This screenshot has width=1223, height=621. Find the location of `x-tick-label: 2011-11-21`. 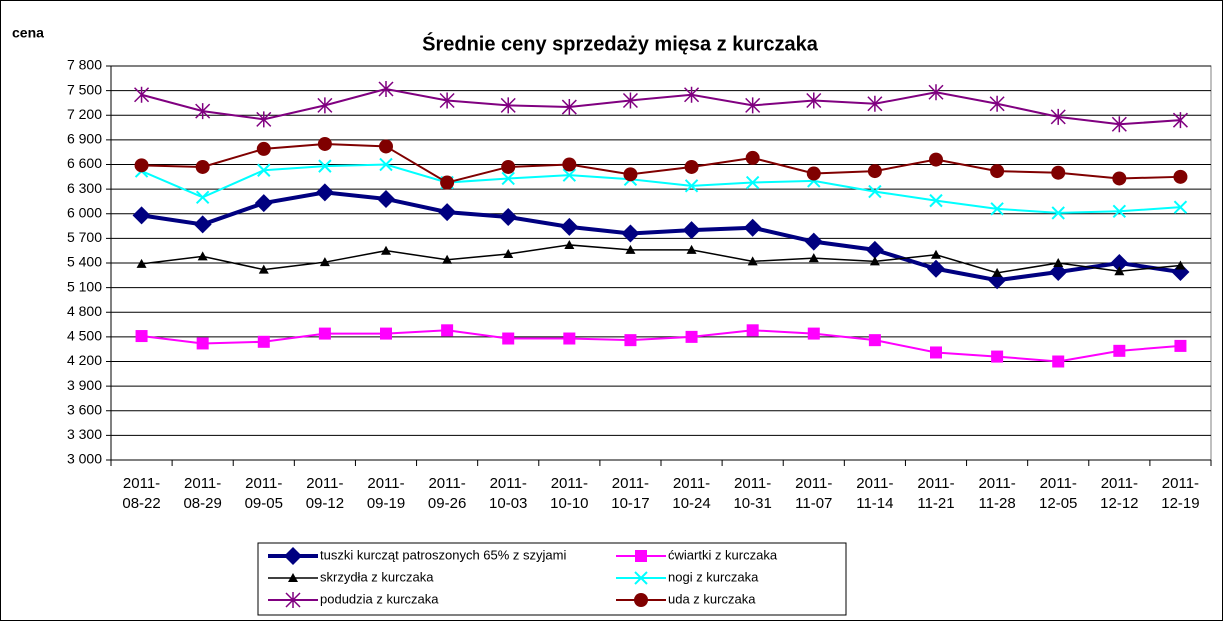

x-tick-label: 2011-11-21 is located at coordinates (936, 493).